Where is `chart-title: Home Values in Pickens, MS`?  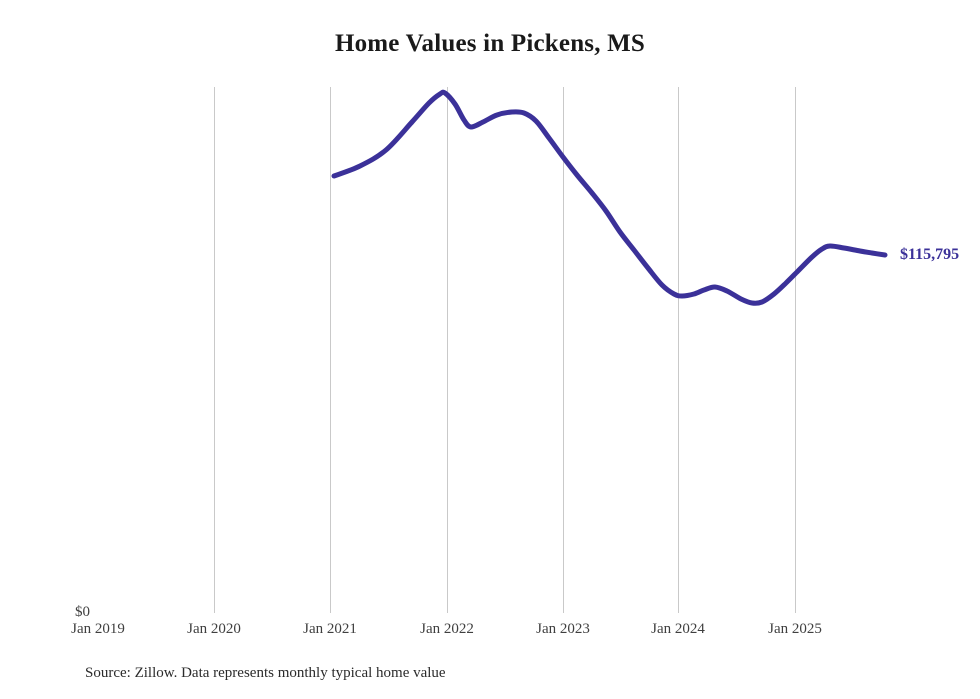 chart-title: Home Values in Pickens, MS is located at coordinates (490, 43).